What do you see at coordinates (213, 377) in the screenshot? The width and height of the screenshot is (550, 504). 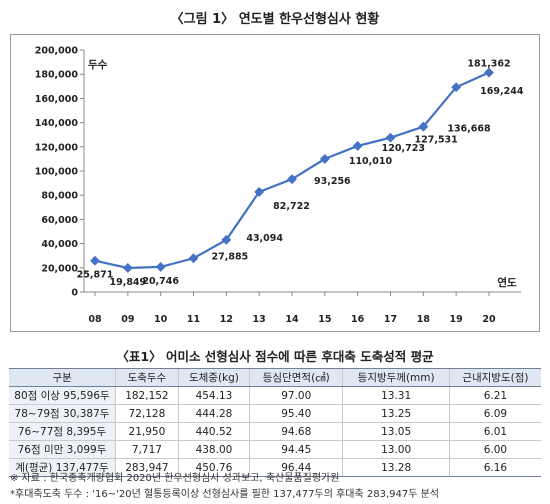 I see `header-carcass-weight: 도체중(kg)` at bounding box center [213, 377].